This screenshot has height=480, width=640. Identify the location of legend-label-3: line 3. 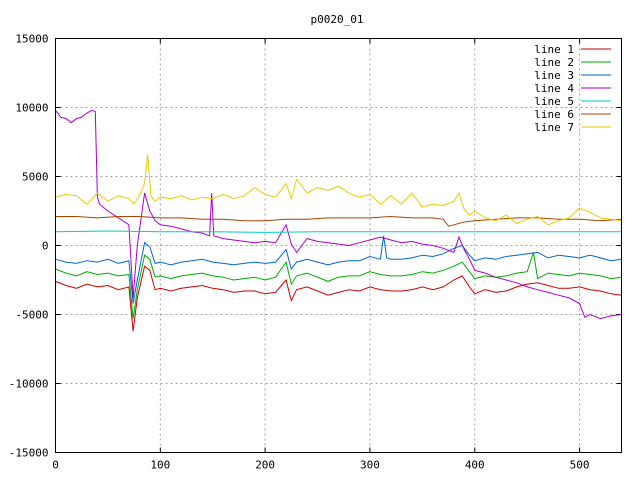
(554, 75).